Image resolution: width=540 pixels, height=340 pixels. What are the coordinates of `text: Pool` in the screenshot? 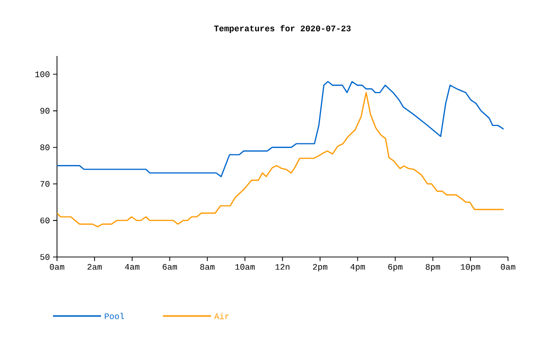 It's located at (114, 316).